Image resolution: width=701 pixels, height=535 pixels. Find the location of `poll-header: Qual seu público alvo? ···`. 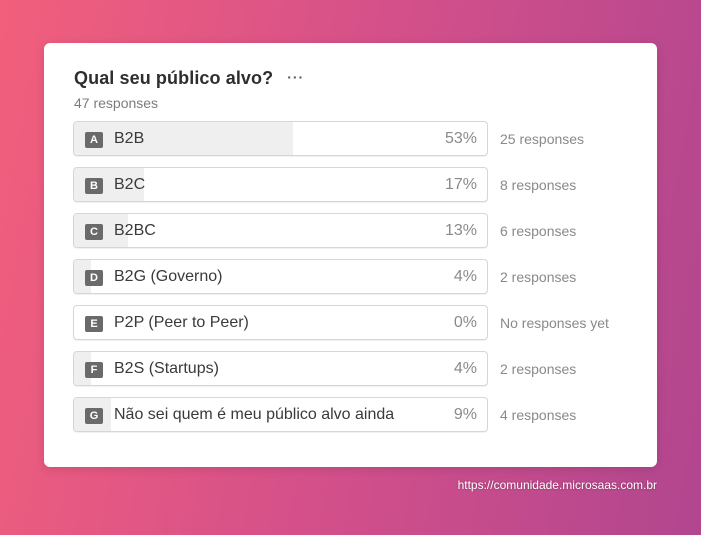

poll-header: Qual seu público alvo? ··· is located at coordinates (189, 78).